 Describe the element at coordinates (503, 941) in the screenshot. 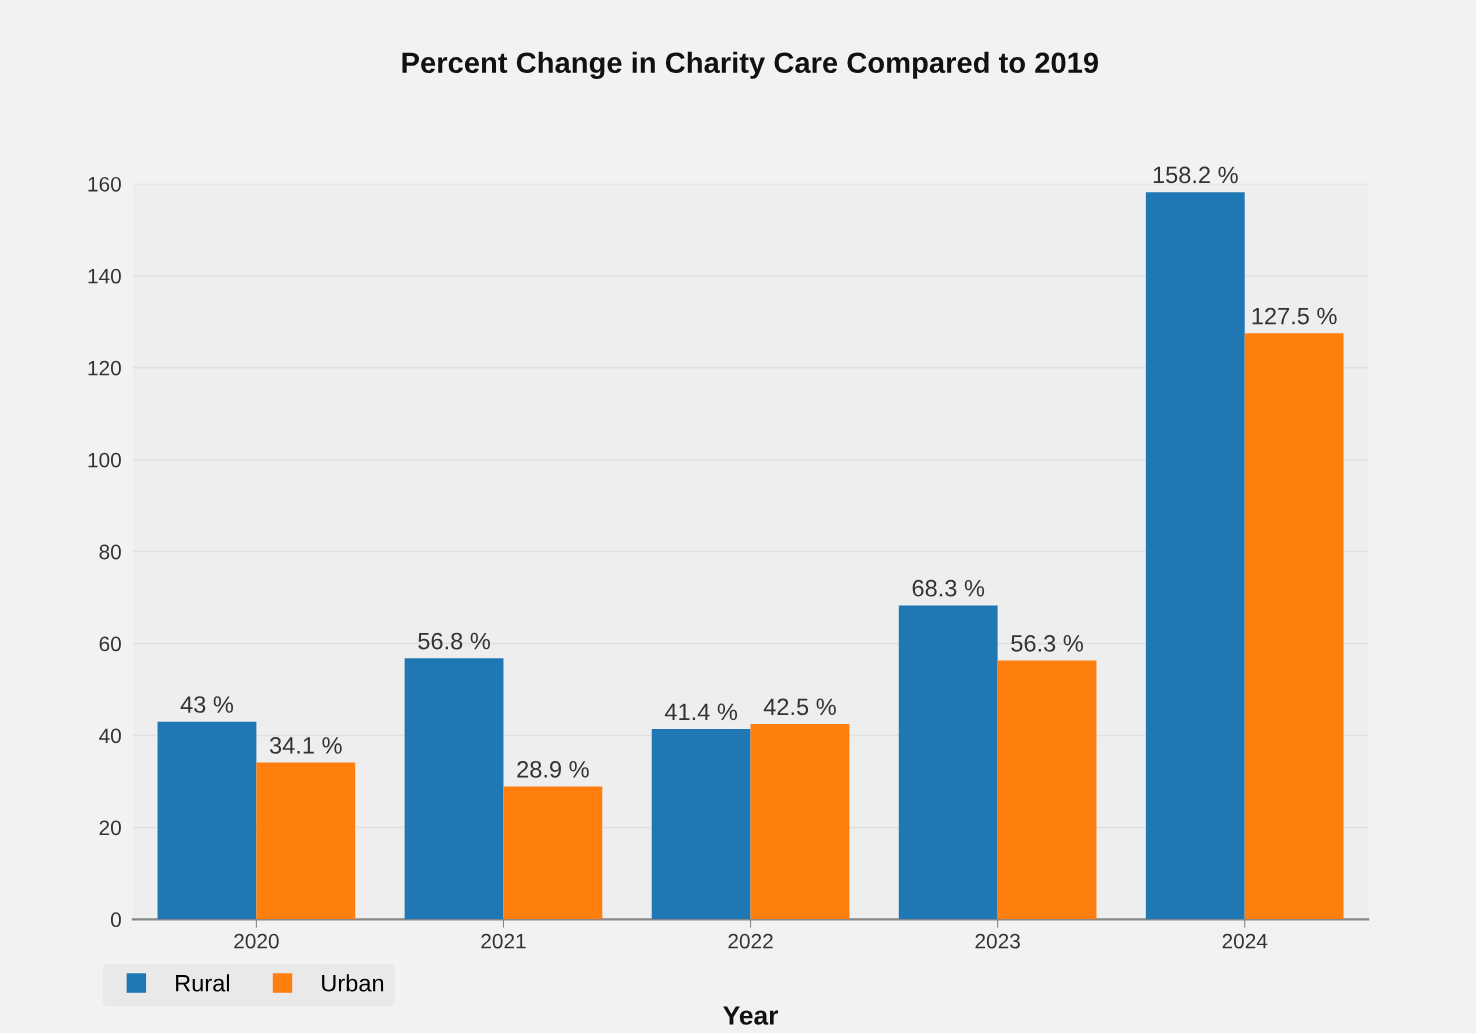

I see `x-tick-label: 2021` at that location.